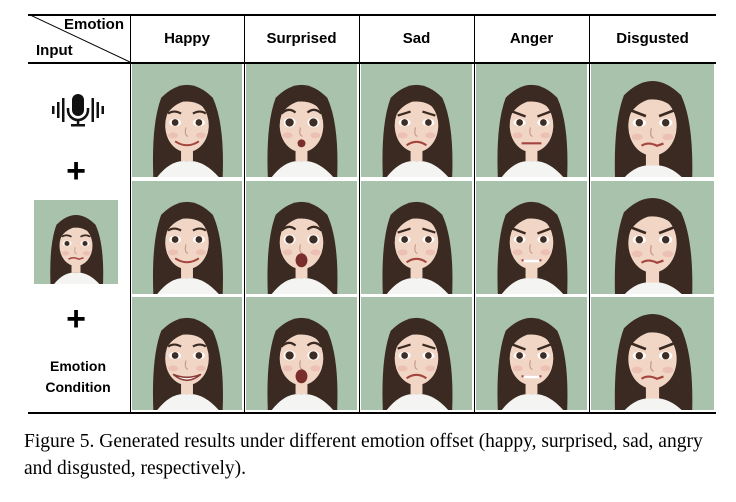 Image resolution: width=736 pixels, height=502 pixels. I want to click on plus-sign-2: +, so click(76, 319).